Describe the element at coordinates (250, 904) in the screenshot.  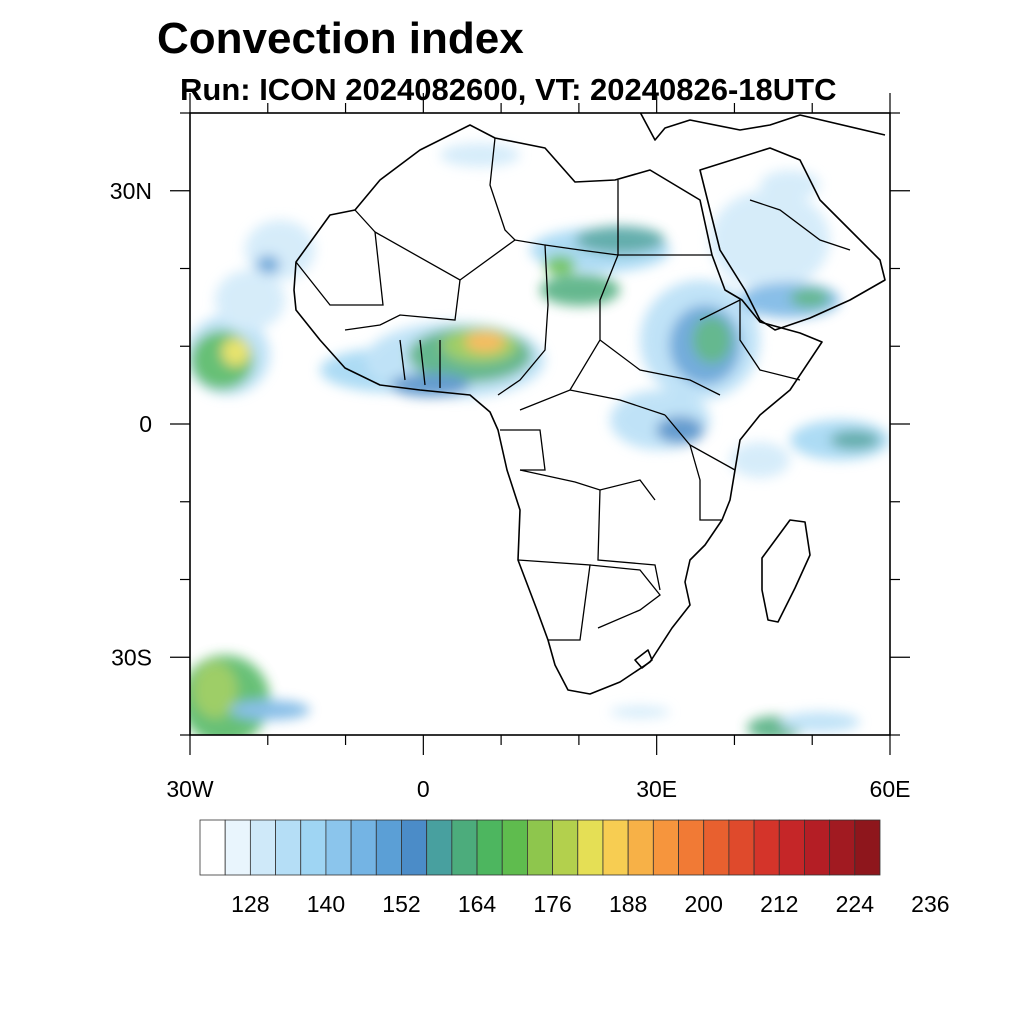
I see `colorbar-label: 128` at that location.